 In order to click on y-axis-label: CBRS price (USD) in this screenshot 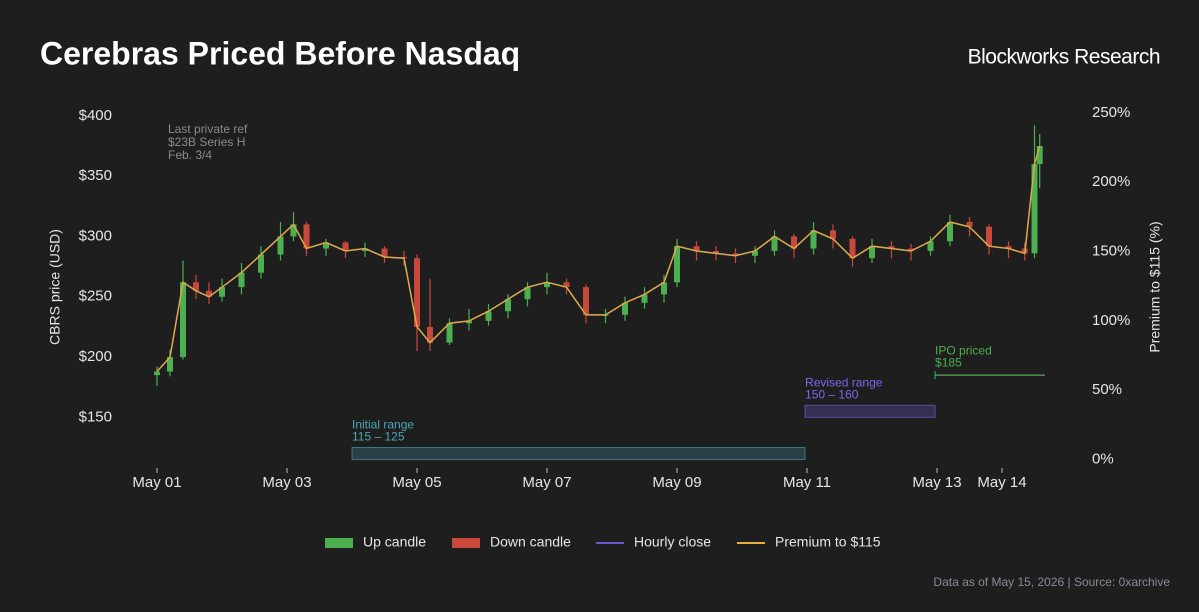, I will do `click(55, 287)`.